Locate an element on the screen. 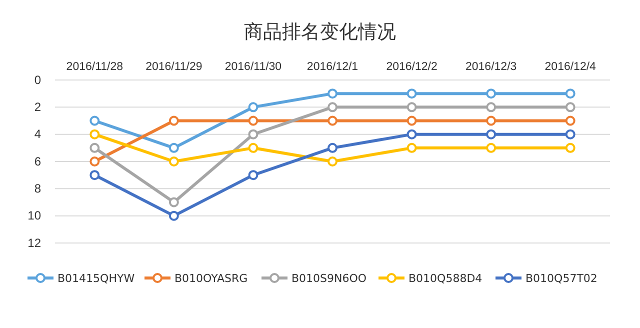 The height and width of the screenshot is (328, 640). x-tick-label: 2016/11/30 is located at coordinates (253, 67).